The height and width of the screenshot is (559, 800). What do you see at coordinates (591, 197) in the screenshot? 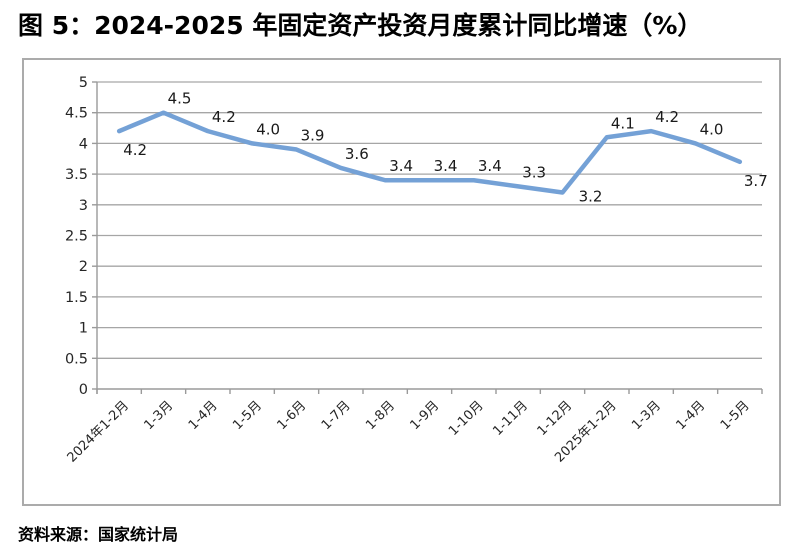
I see `data-label: 3.2` at bounding box center [591, 197].